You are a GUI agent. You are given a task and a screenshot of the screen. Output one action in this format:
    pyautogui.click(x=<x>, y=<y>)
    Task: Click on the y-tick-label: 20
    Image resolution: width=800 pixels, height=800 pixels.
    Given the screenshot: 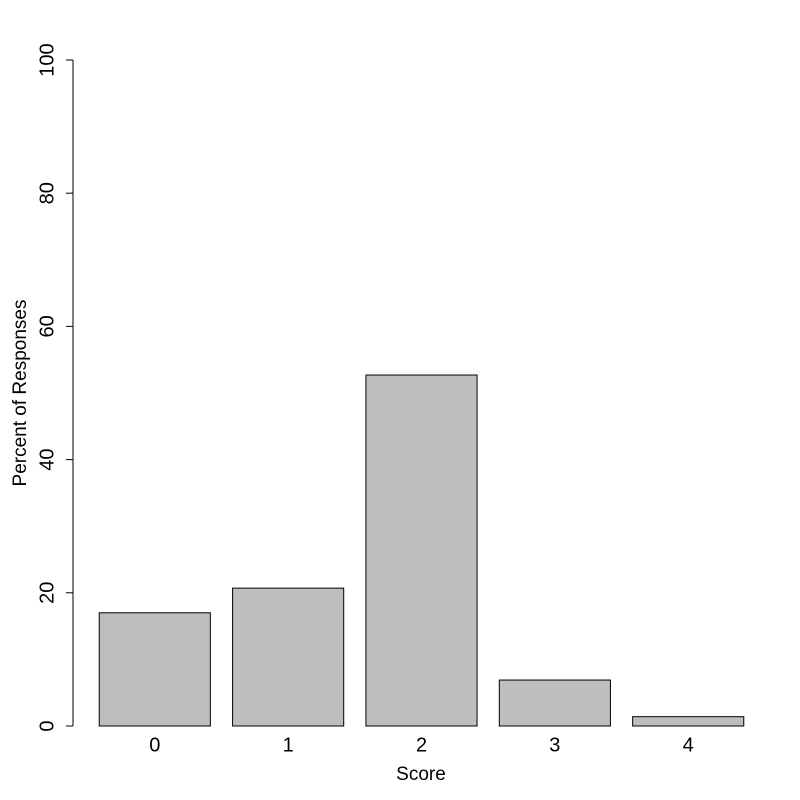 What is the action you would take?
    pyautogui.click(x=47, y=593)
    